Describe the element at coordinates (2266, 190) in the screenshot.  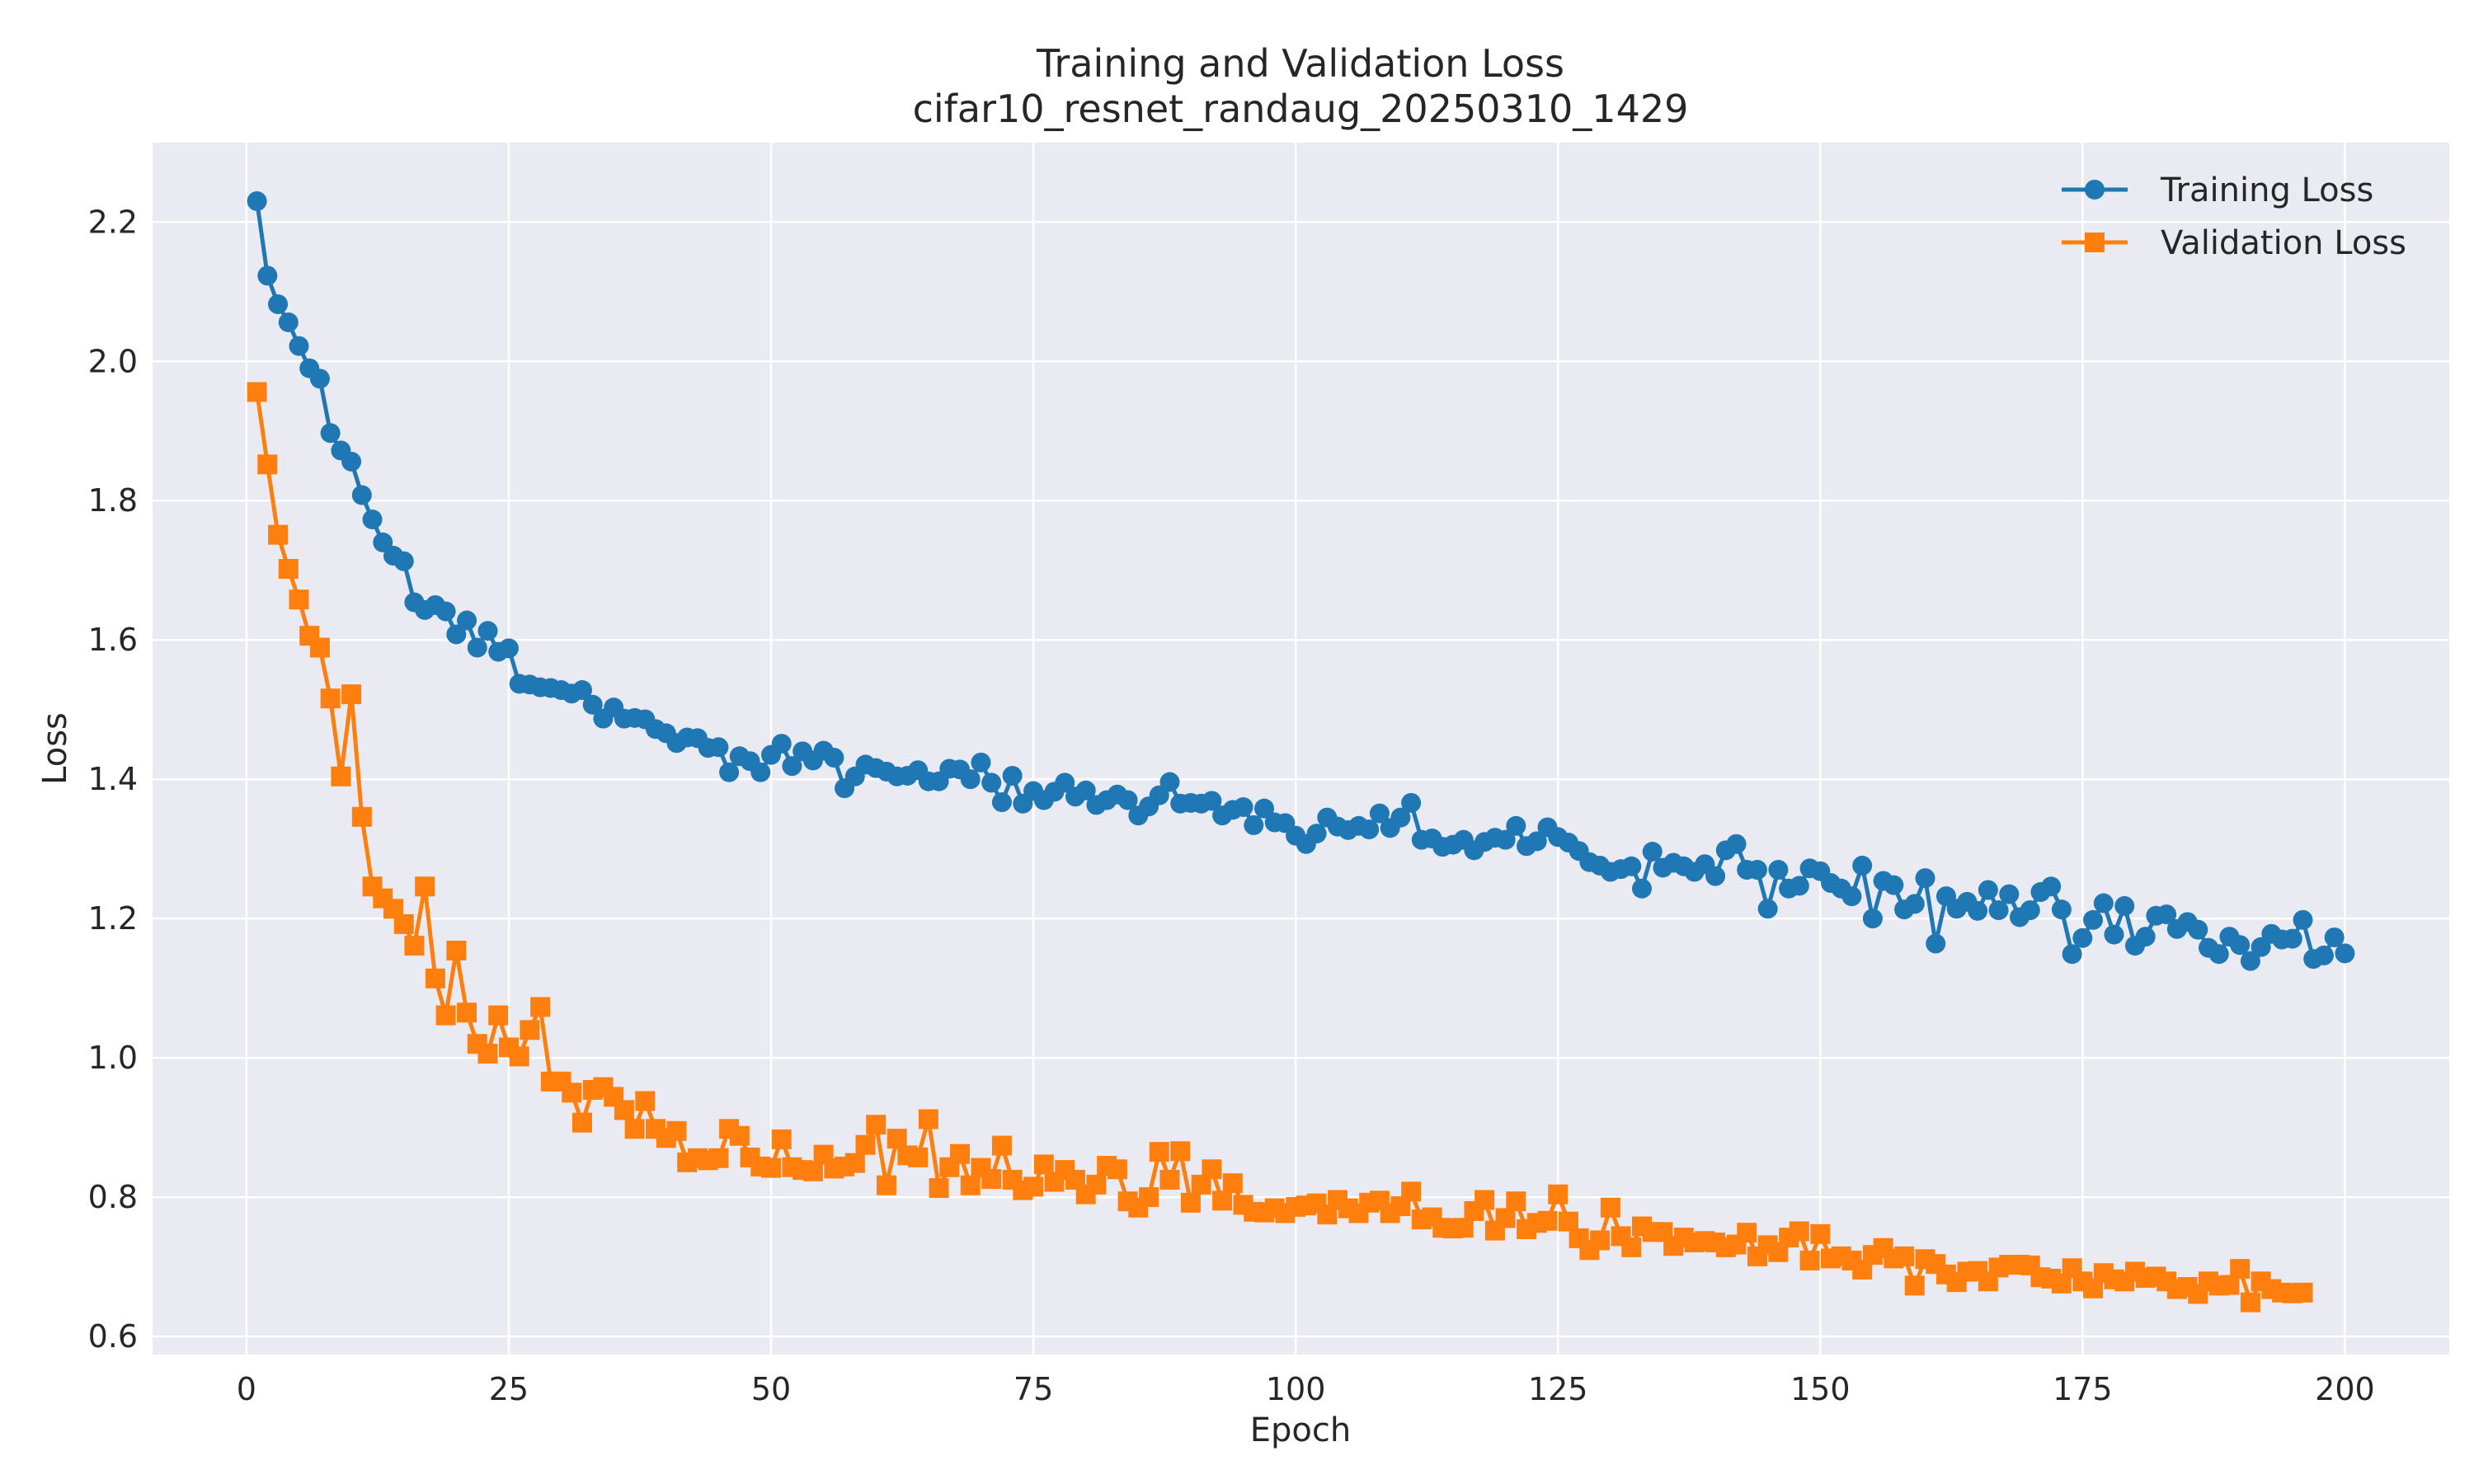
I see `legend-label: Training Loss` at that location.